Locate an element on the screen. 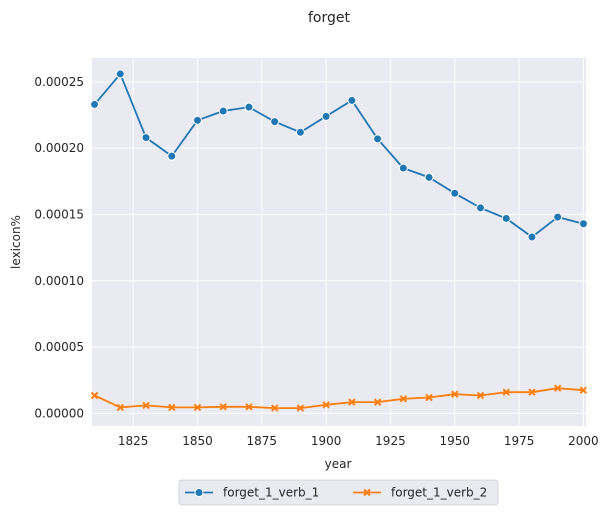  y-tick-label: 0.00005 is located at coordinates (59, 347).